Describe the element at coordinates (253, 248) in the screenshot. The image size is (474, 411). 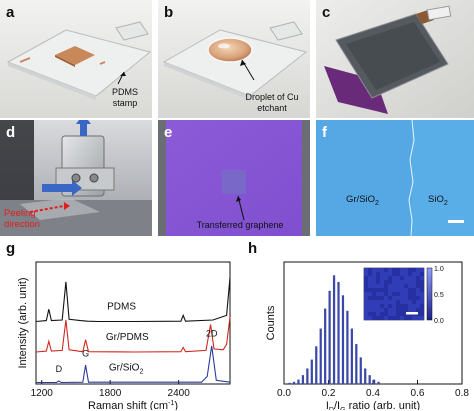
I see `panel-h-label: h` at that location.